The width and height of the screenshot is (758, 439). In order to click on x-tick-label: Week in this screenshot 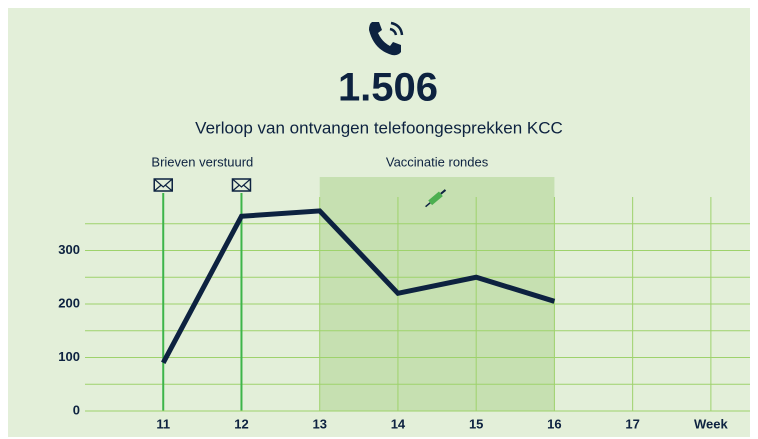, I will do `click(711, 423)`.